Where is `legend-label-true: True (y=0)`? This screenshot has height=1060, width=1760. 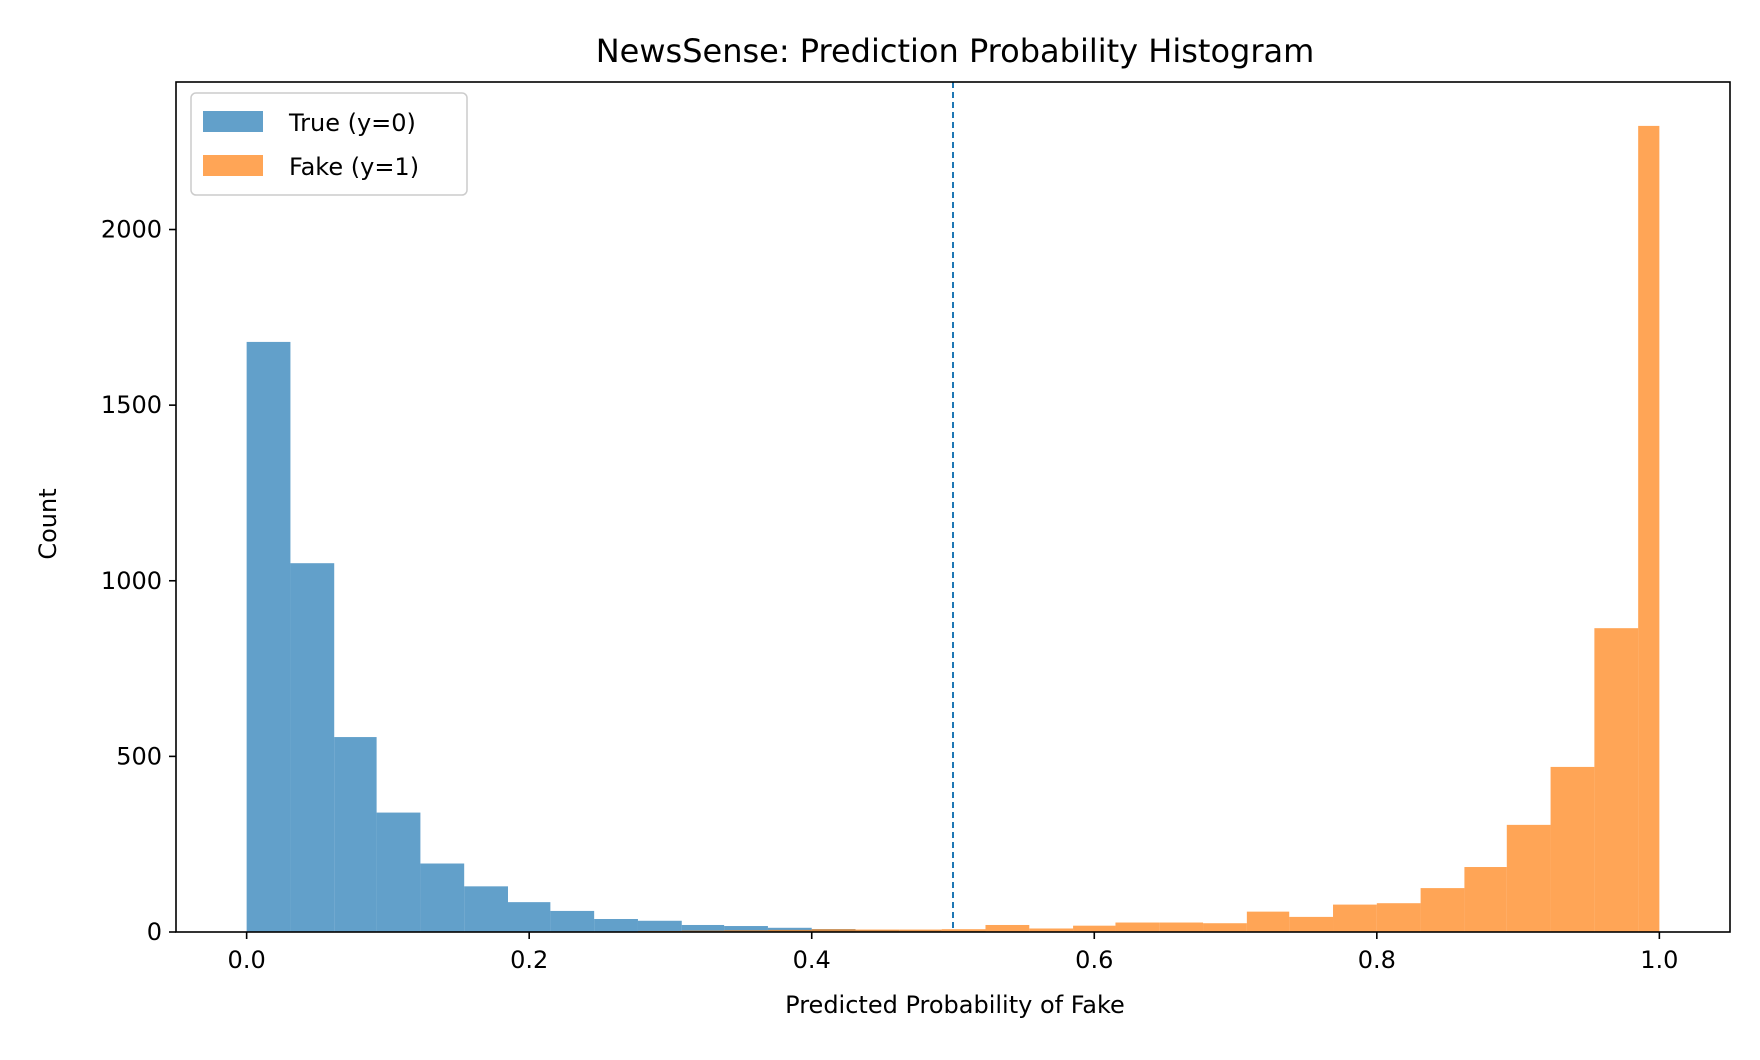
legend-label-true: True (y=0) is located at coordinates (352, 123).